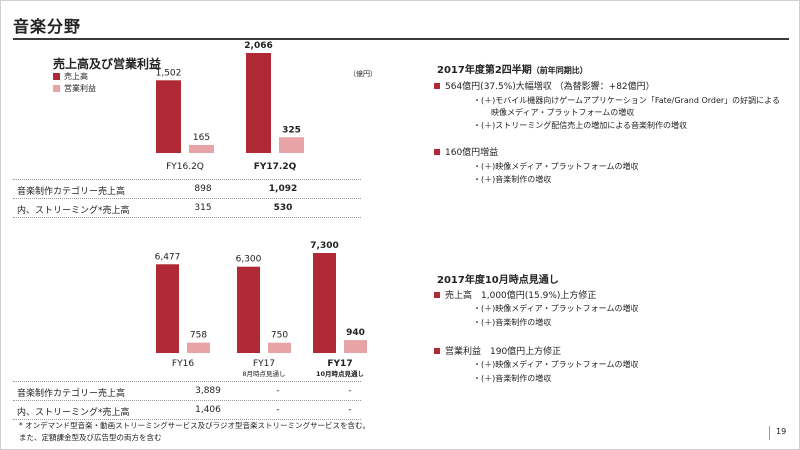  What do you see at coordinates (498, 280) in the screenshot?
I see `section2-heading: 2017年度10月時点見通し` at bounding box center [498, 280].